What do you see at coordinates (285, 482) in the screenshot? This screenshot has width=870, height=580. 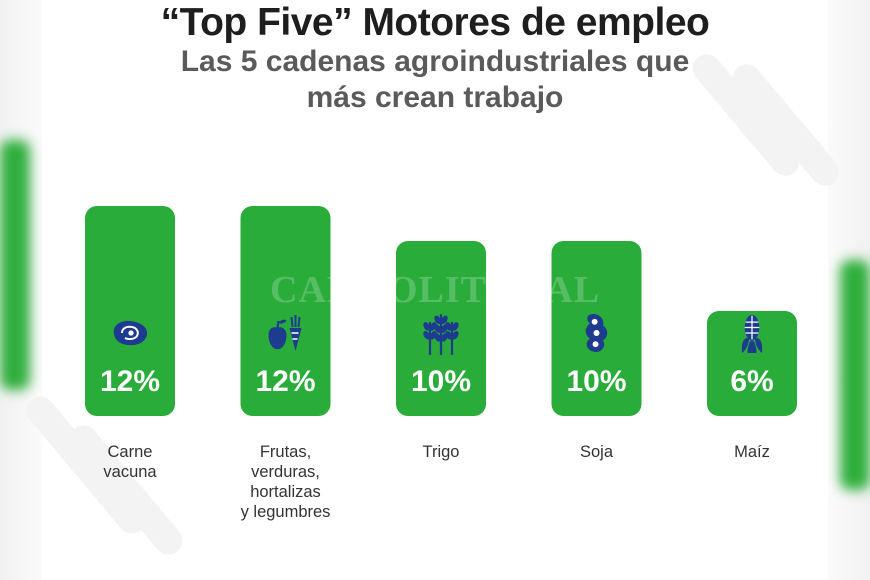 I see `category-label-2: Frutas, verduras, hortalizas y legumbres` at bounding box center [285, 482].